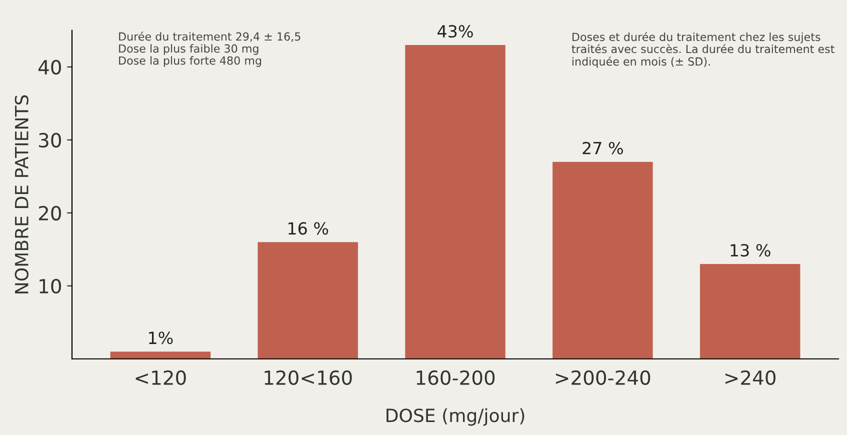 Image resolution: width=847 pixels, height=435 pixels. What do you see at coordinates (161, 378) in the screenshot?
I see `x-tick-label: <120` at bounding box center [161, 378].